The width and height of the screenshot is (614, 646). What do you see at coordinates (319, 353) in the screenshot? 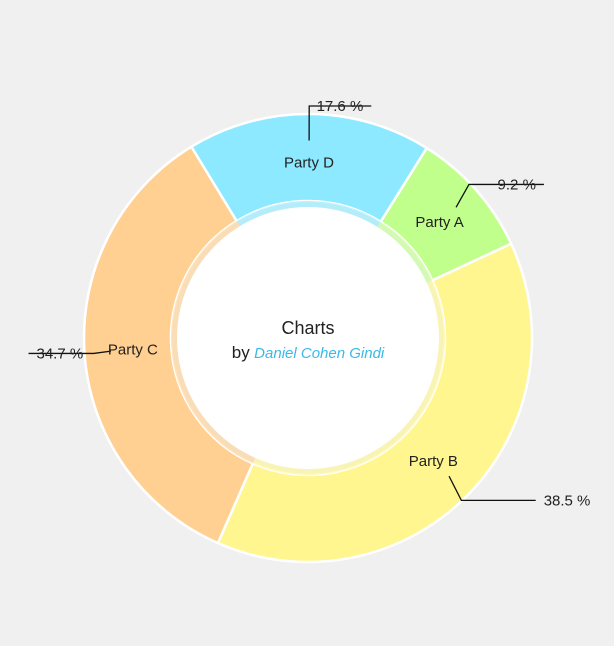
I see `center-author-text: Daniel Cohen Gindi` at bounding box center [319, 353].